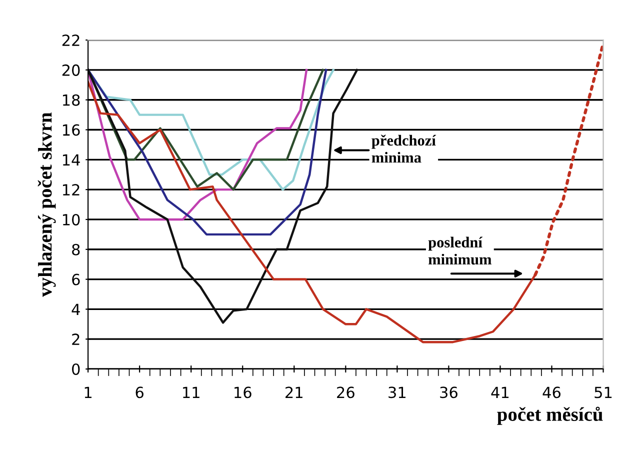 The height and width of the screenshot is (450, 620). Describe the element at coordinates (88, 392) in the screenshot. I see `x-tick-label: 1` at that location.